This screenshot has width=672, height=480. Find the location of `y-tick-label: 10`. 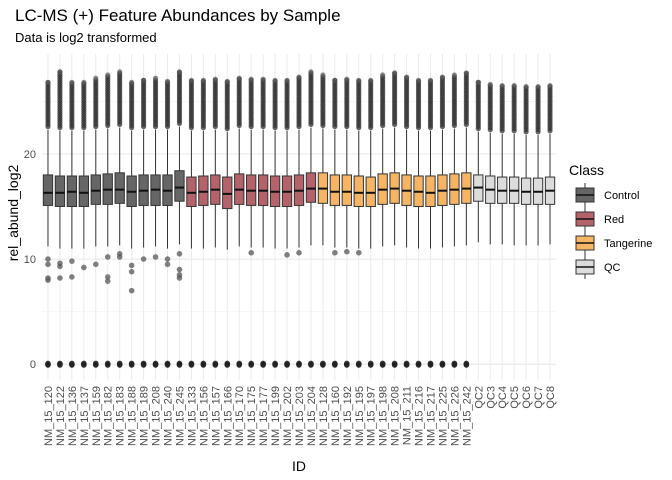

y-tick-label: 10 is located at coordinates (30, 260).